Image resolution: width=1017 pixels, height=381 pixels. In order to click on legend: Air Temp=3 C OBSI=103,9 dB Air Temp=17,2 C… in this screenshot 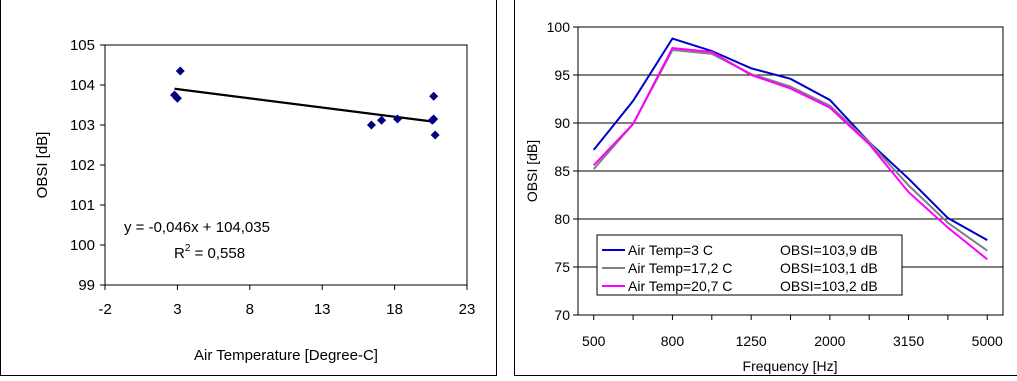, I will do `click(749, 265)`.